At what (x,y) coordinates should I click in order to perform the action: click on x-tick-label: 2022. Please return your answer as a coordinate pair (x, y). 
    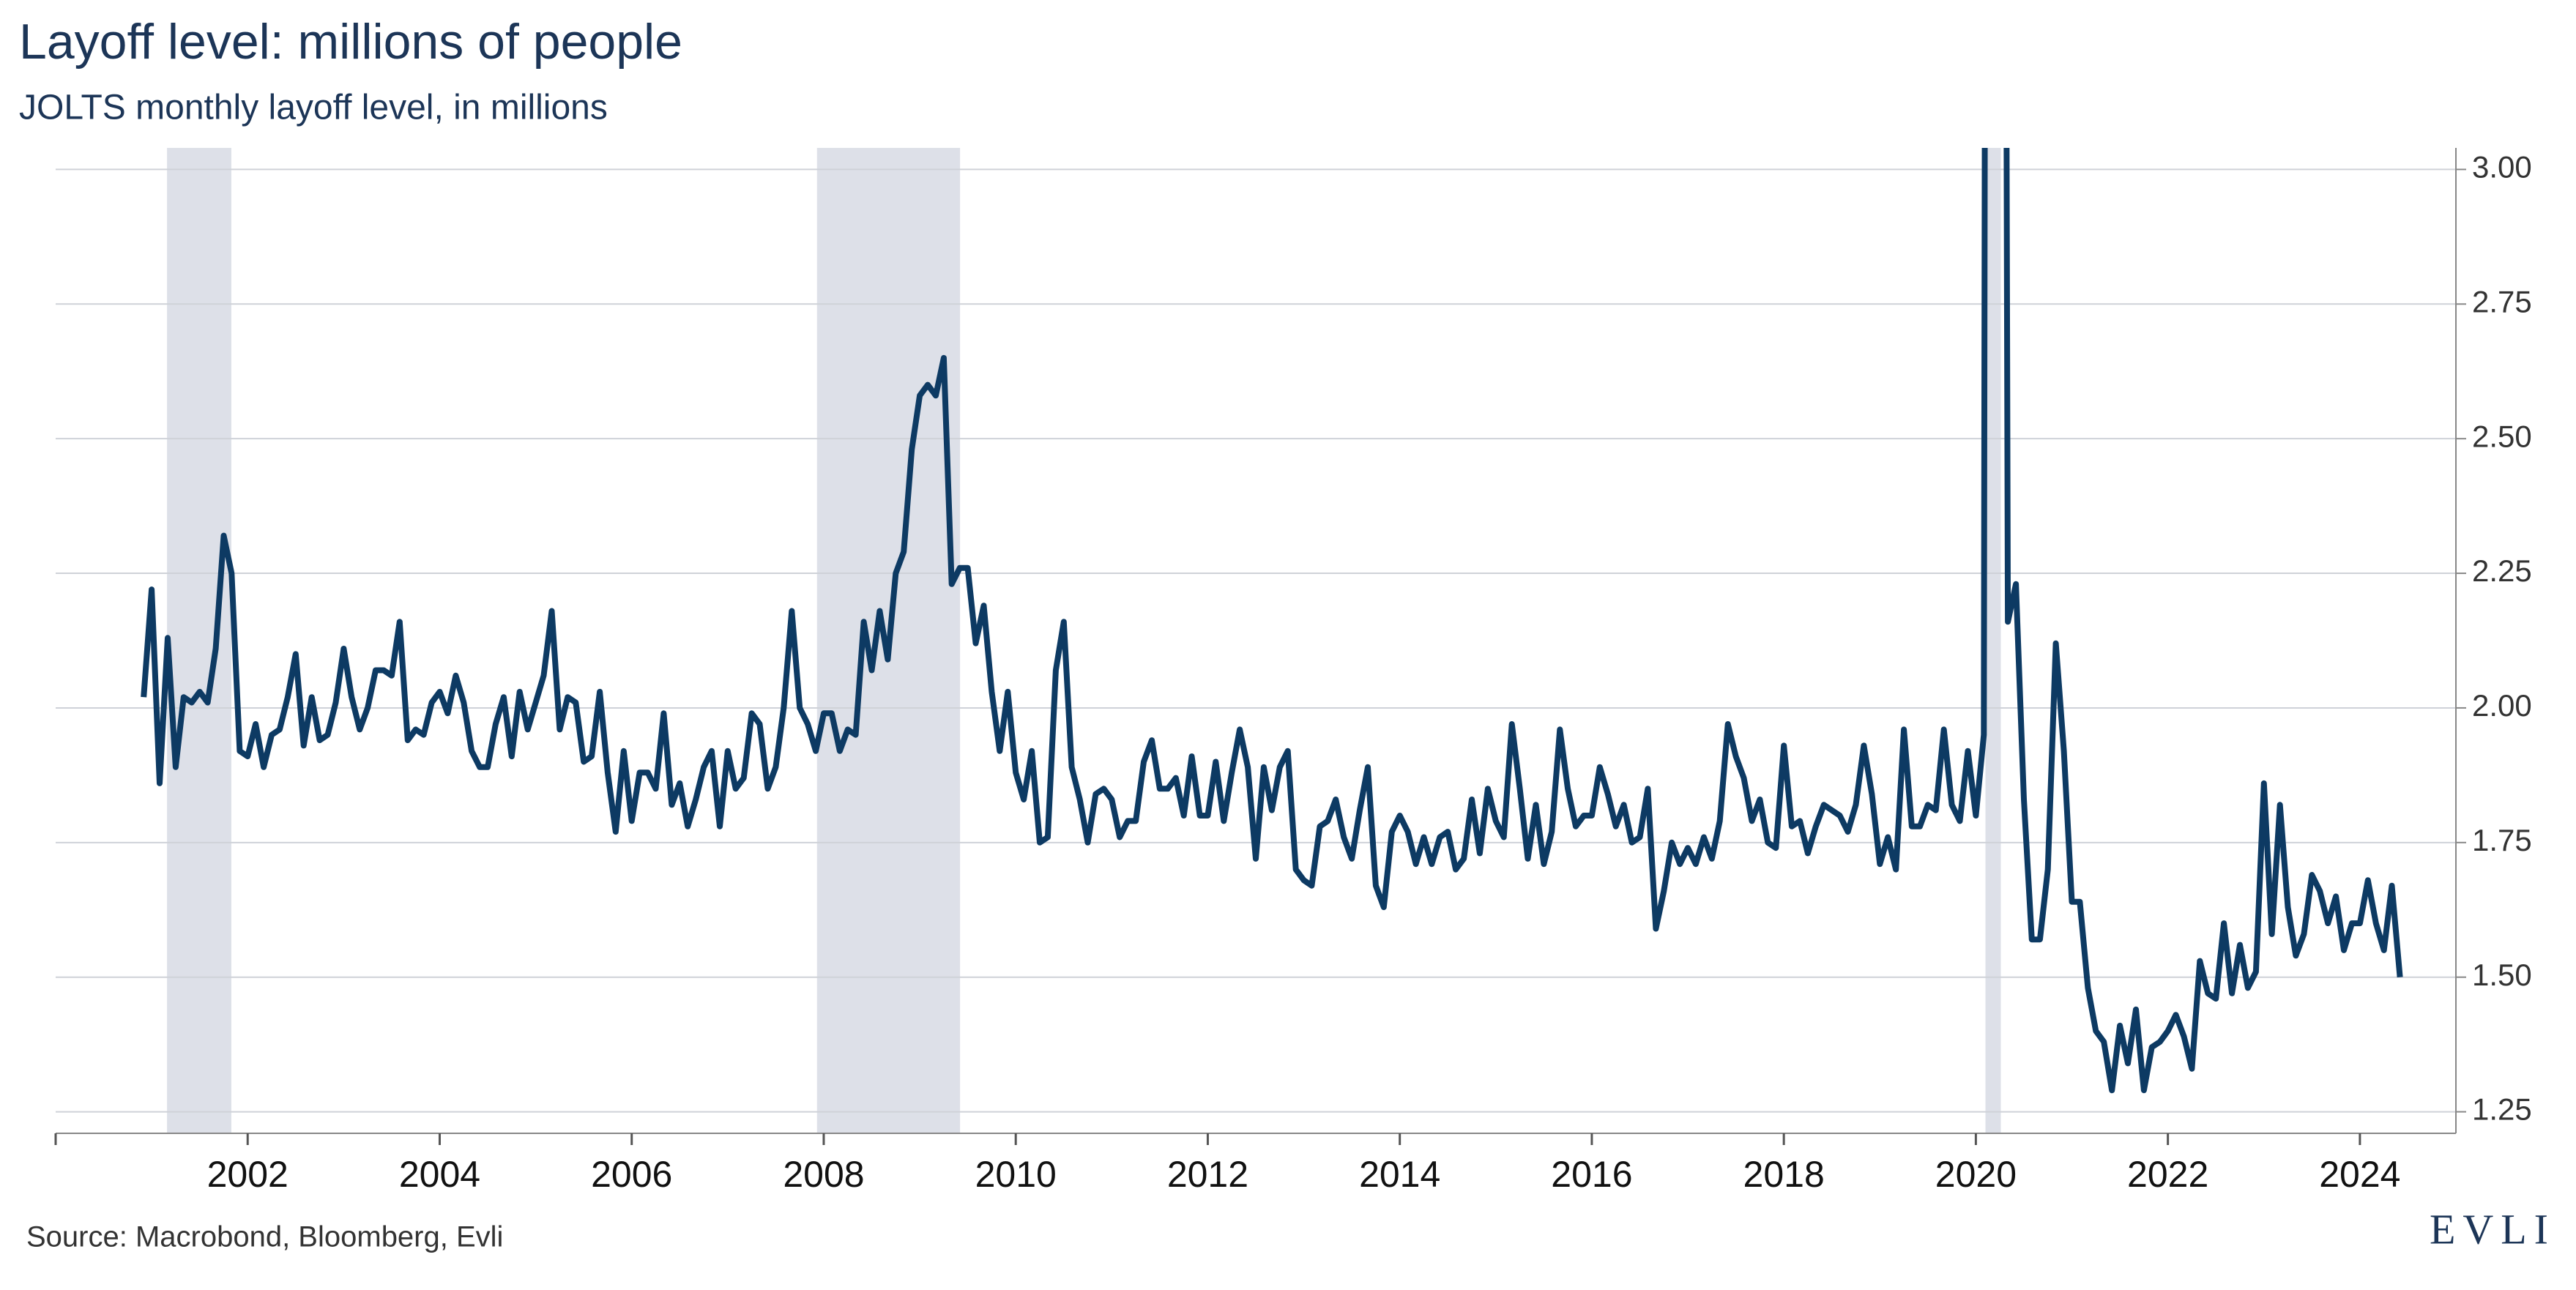
    Looking at the image, I should click on (2167, 1174).